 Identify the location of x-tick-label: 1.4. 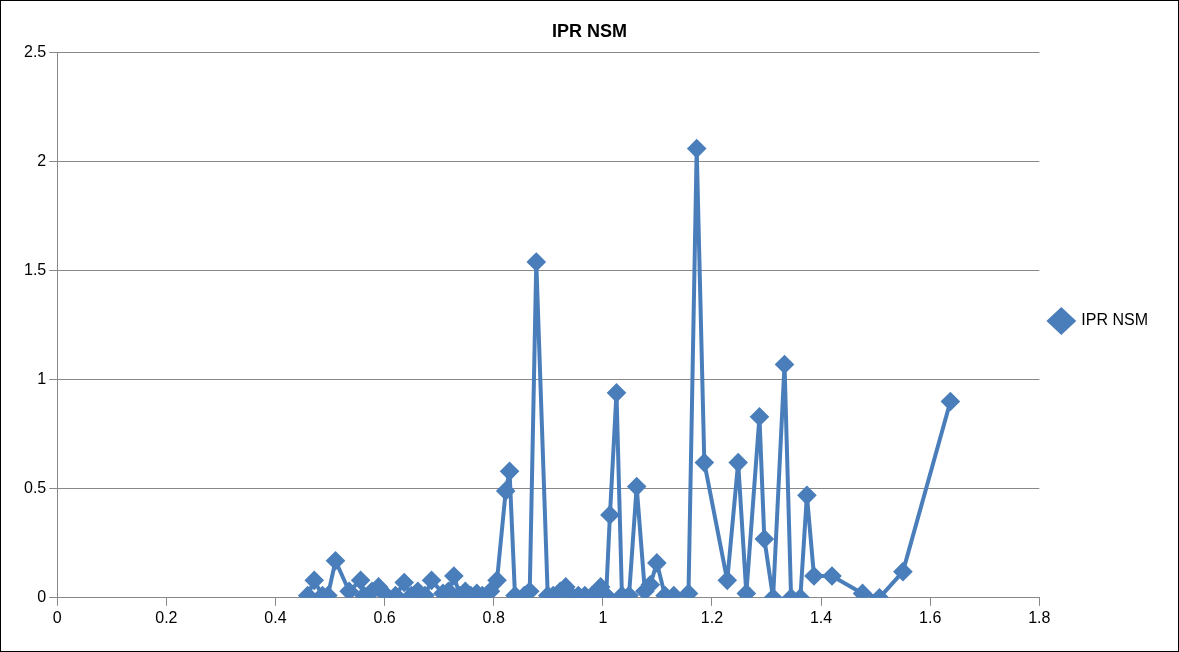
(821, 617).